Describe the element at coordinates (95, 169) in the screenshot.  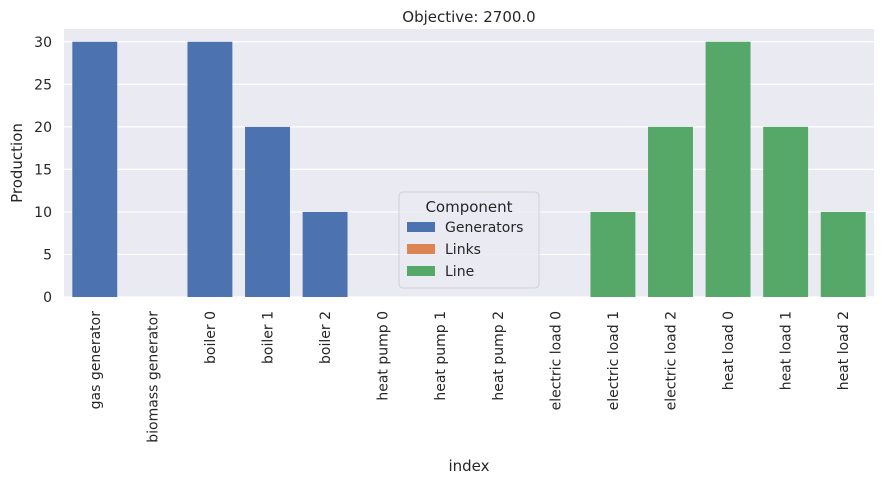
I see `bar-gas-generator` at that location.